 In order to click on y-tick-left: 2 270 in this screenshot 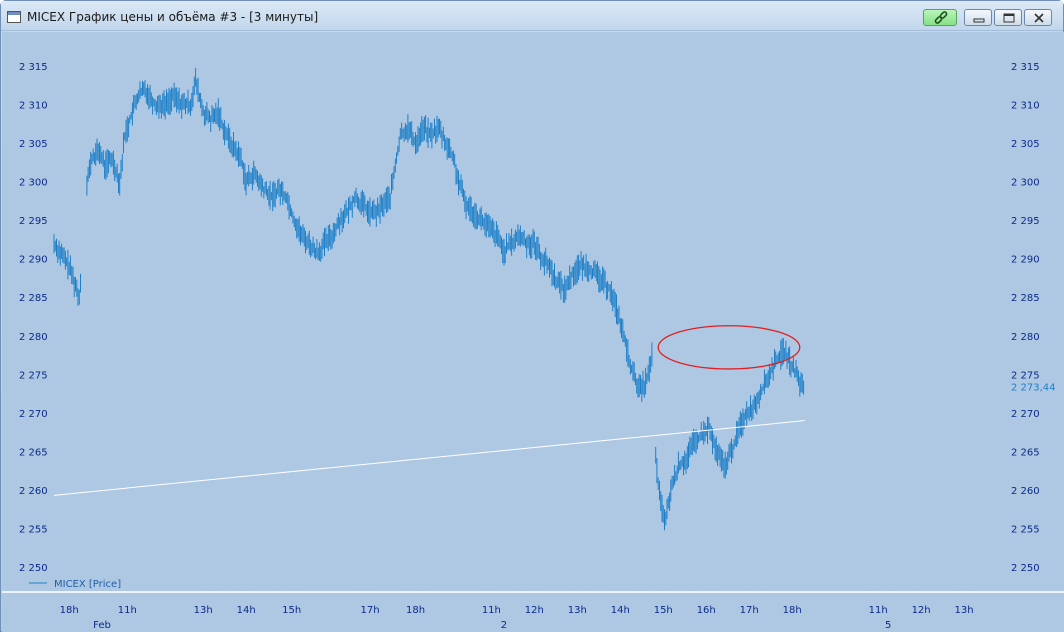, I will do `click(33, 414)`.